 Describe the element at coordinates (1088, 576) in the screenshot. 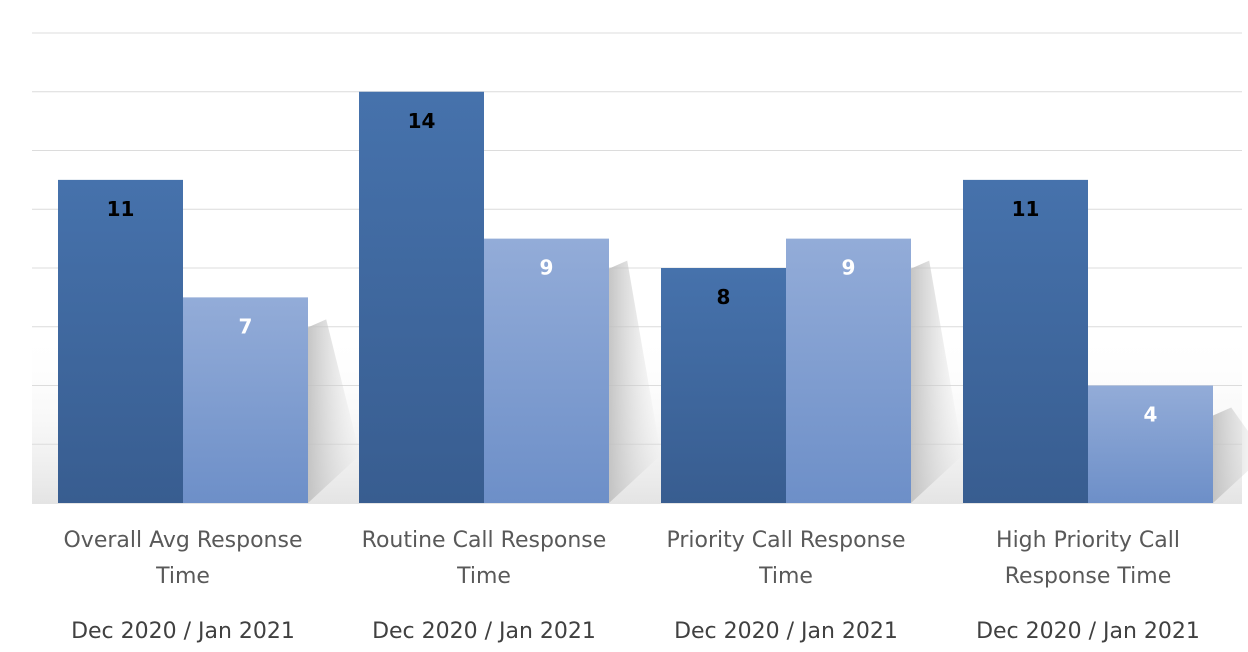

I see `category-tick-label: Response Time` at that location.